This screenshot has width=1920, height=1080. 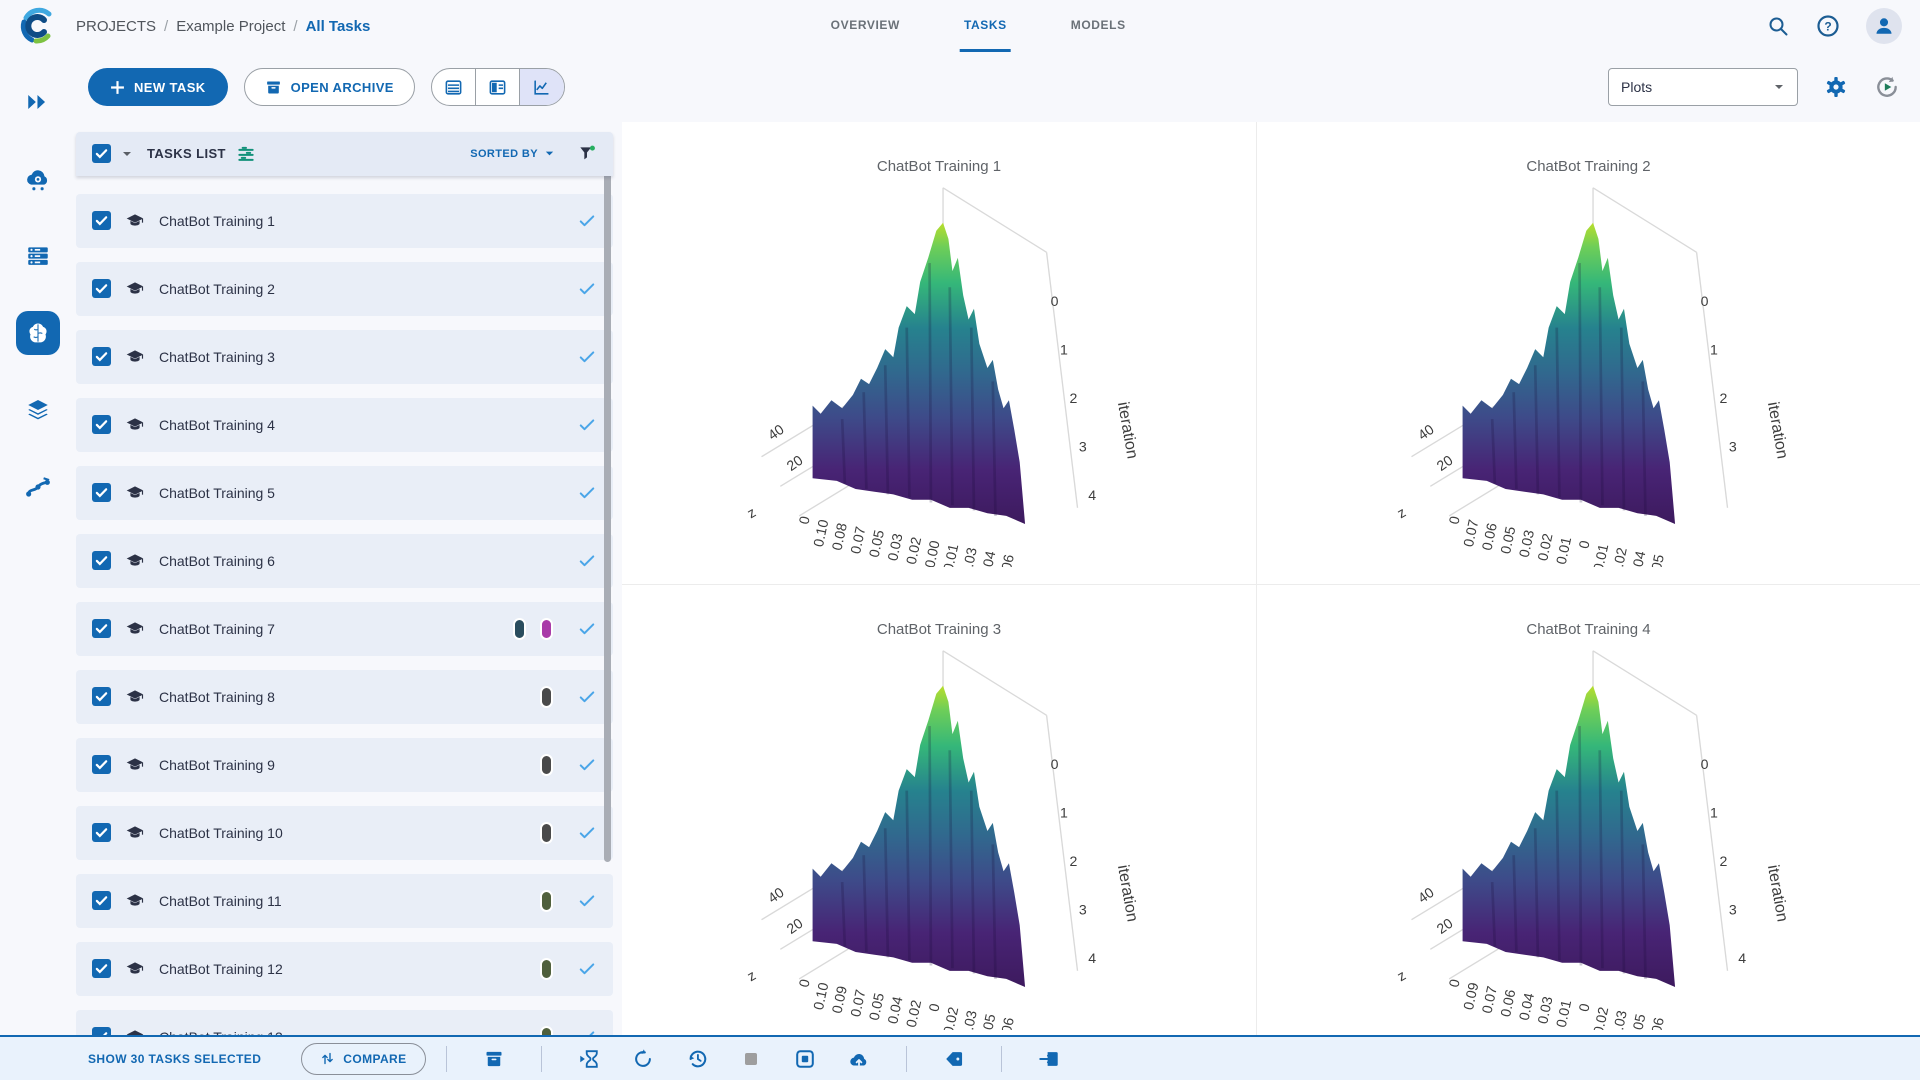 I want to click on sorted-by-control: SORTED BY, so click(x=512, y=154).